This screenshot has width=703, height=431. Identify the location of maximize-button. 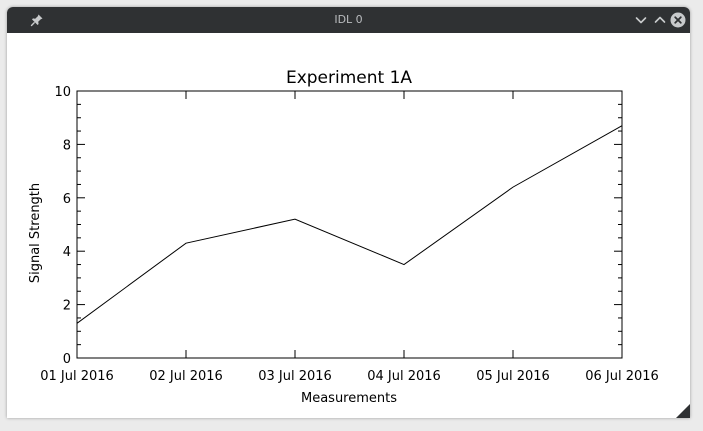
(660, 20).